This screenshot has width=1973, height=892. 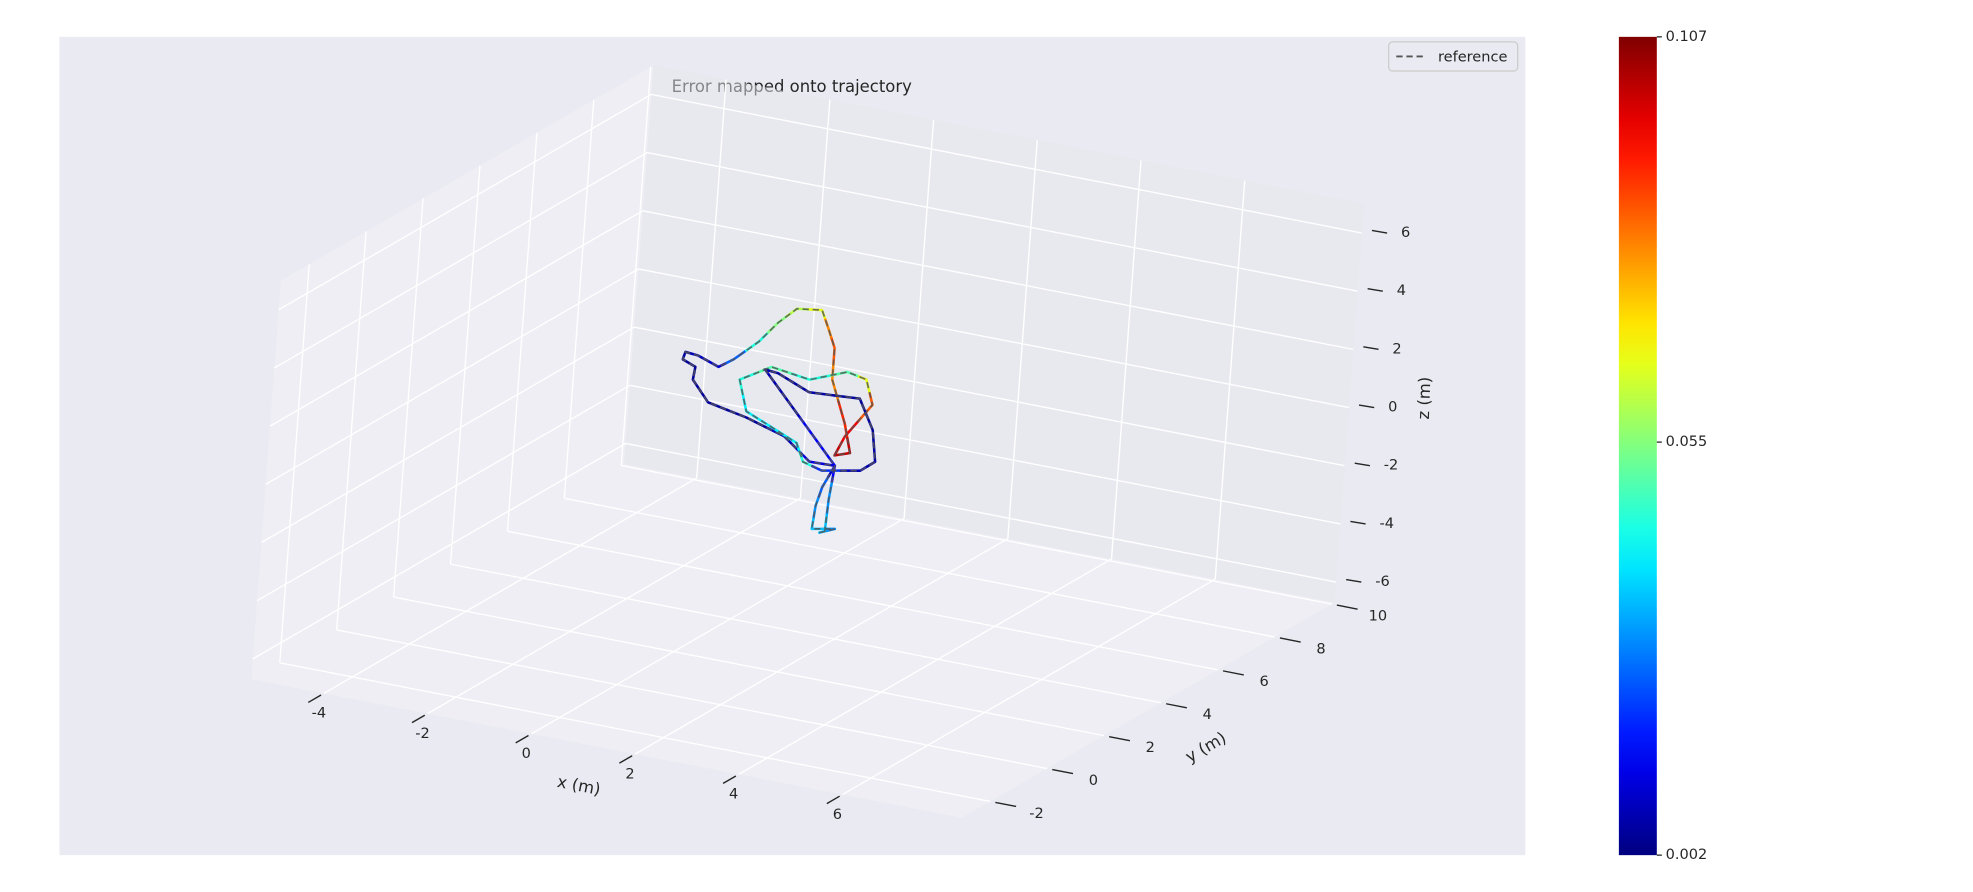 What do you see at coordinates (1382, 582) in the screenshot?
I see `z-tick-label: -6` at bounding box center [1382, 582].